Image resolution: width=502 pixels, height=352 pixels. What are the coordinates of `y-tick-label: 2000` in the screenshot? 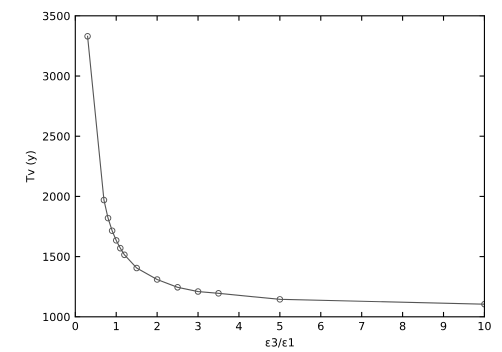 It's located at (56, 196).